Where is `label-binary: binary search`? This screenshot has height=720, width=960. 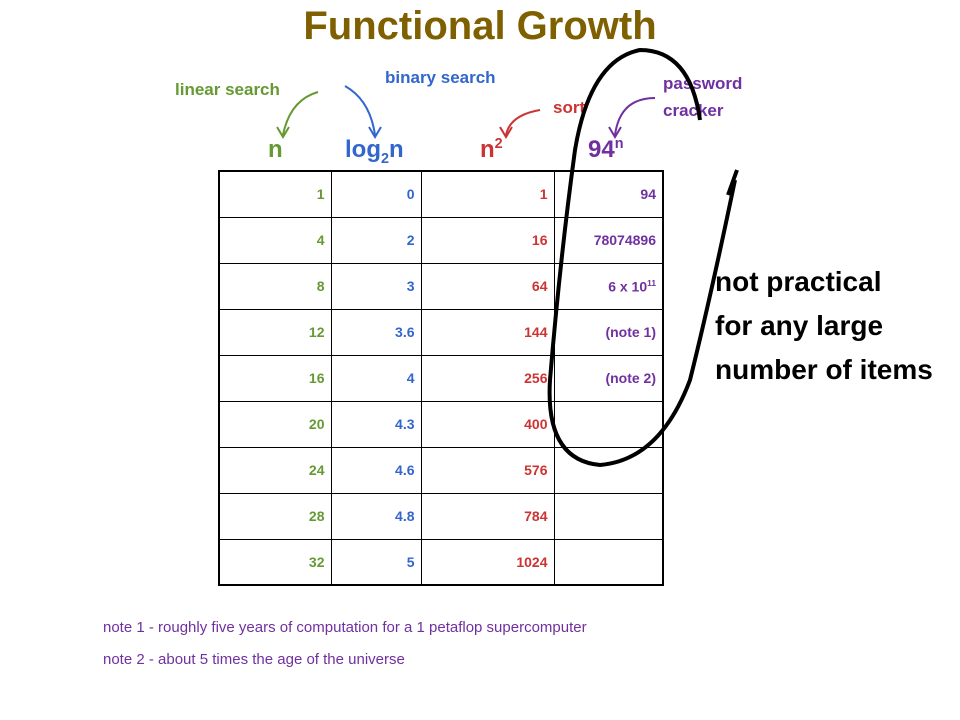
label-binary: binary search is located at coordinates (440, 77).